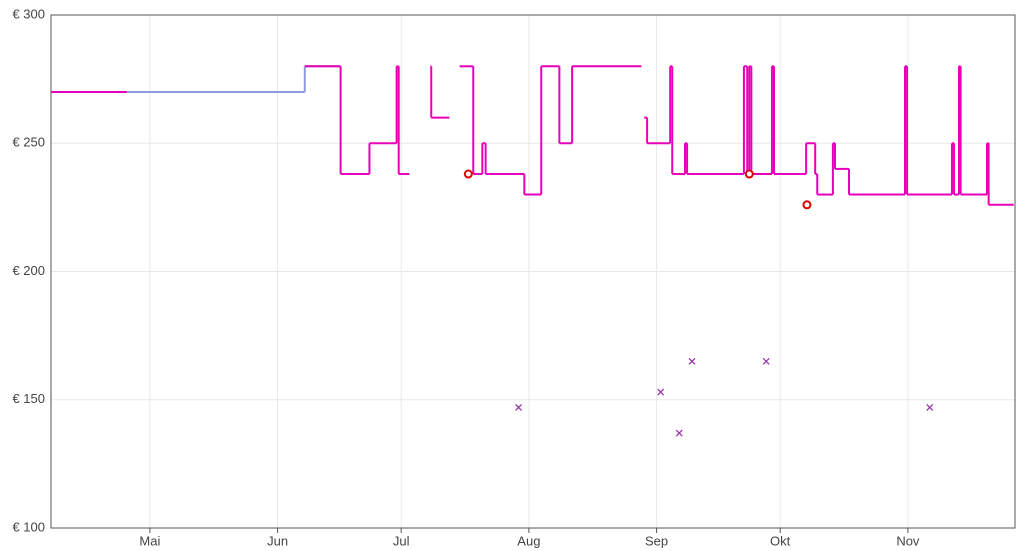 The image size is (1024, 551). Describe the element at coordinates (28, 526) in the screenshot. I see `y-tick-label: € 100` at that location.